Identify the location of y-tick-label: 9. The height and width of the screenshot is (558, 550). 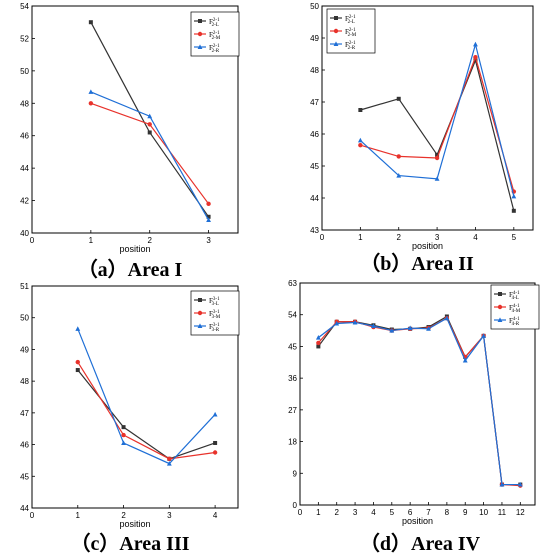
(295, 473).